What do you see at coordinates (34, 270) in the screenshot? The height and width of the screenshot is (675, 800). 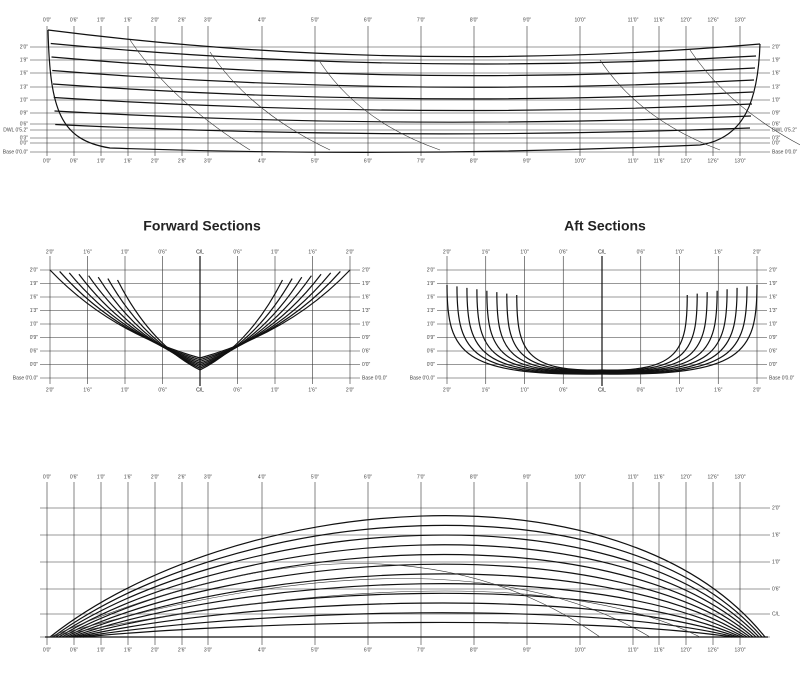 I see `waterline-label: 2'0"` at bounding box center [34, 270].